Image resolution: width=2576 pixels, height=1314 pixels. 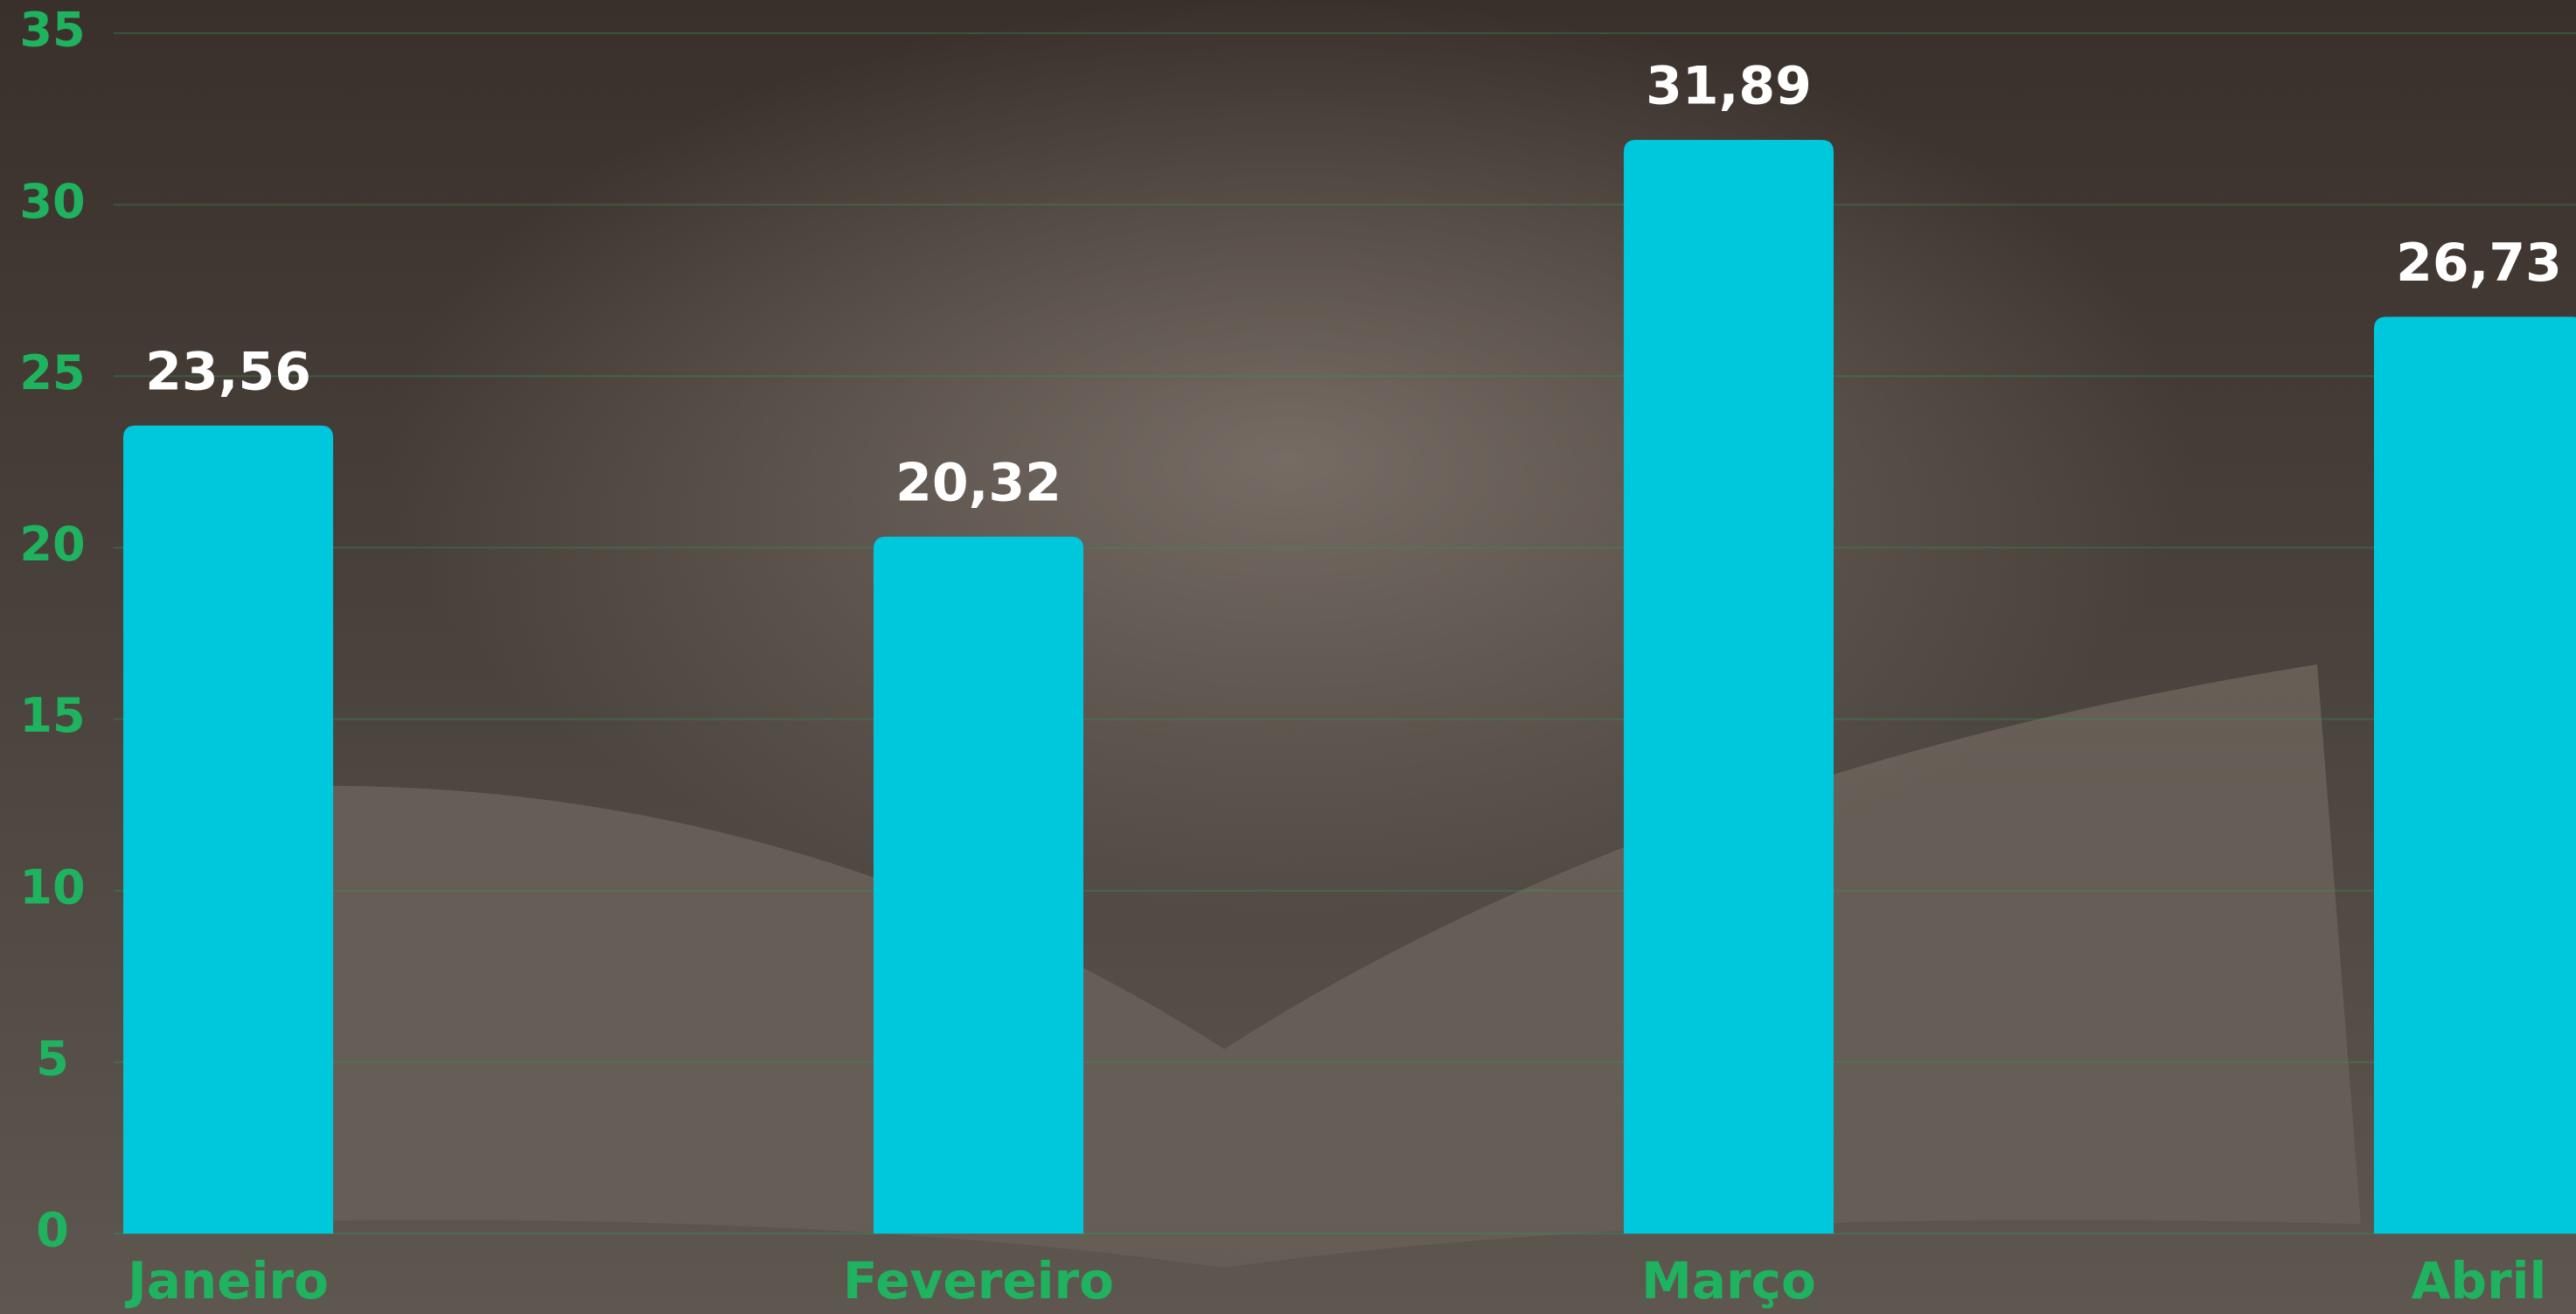 I want to click on x-tick-label: Janeiro, so click(x=226, y=1281).